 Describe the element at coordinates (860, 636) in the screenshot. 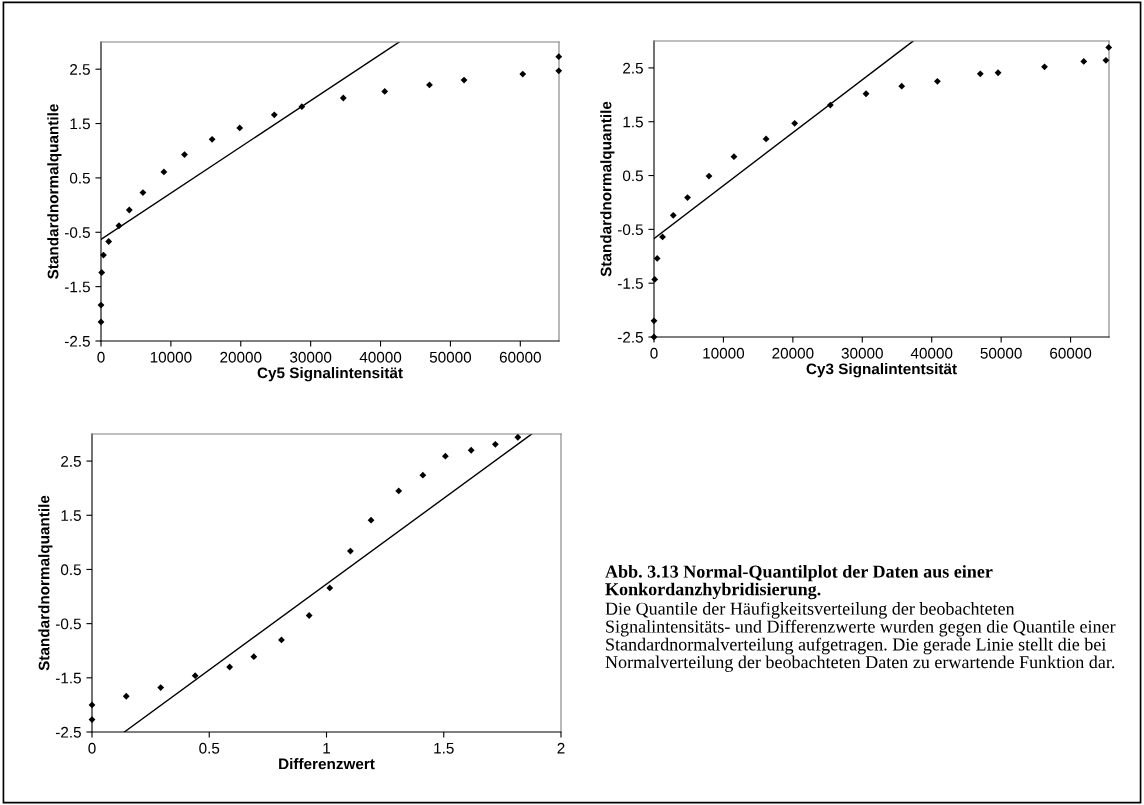

I see `text: Die Quantile der Häufigkeitsverteilung der beobachteten Signalintensitäts- und Differenzwerte wurden gegen die Quantile einer Standardnormalverteilung aufgetragen. Die gerade Linie stellt die bei Normalverteilung der beobachteten Daten zu erwartende Funktion dar.` at that location.